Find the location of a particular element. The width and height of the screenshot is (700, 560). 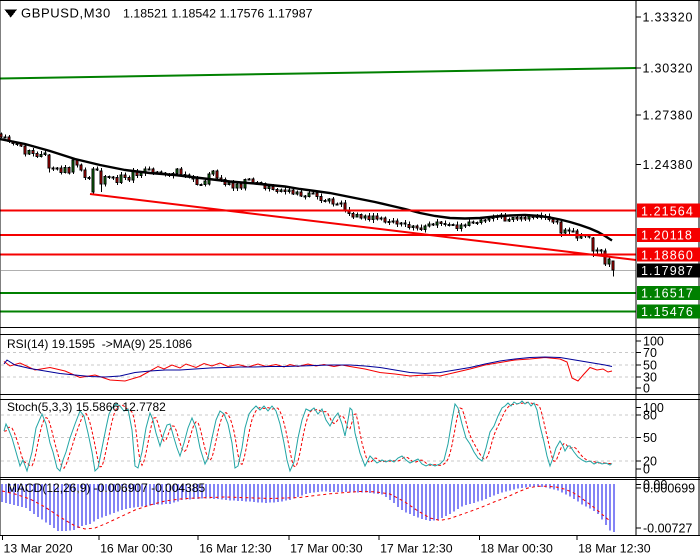

svg-text: 1.33320 is located at coordinates (668, 18).